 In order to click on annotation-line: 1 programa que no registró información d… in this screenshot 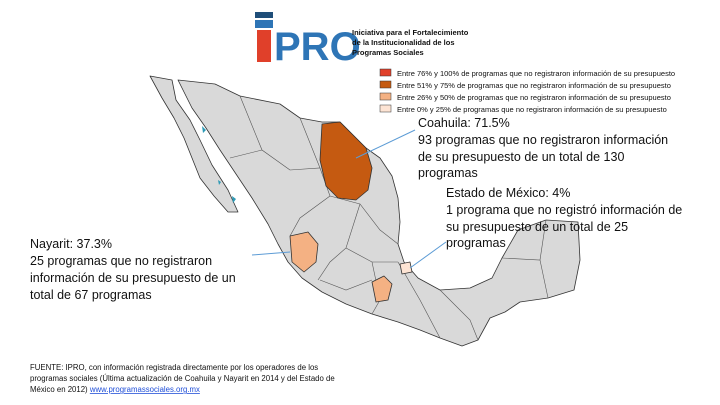, I will do `click(564, 210)`.